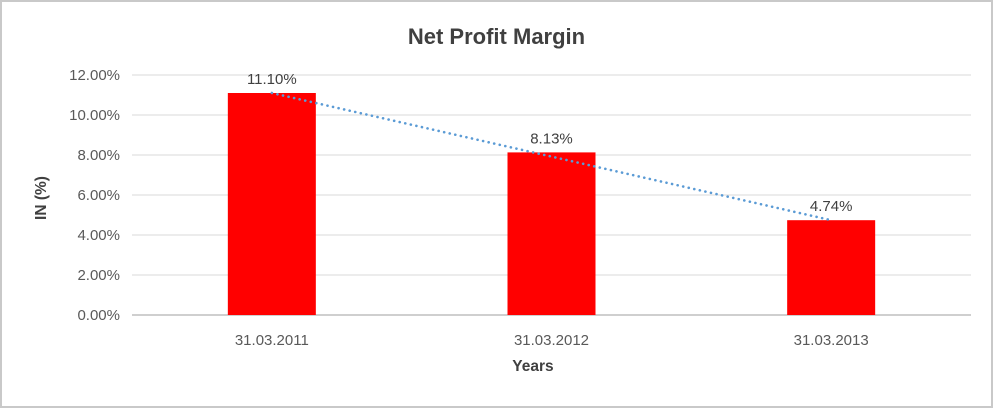  Describe the element at coordinates (98, 195) in the screenshot. I see `y-tick-label: 6.00%` at that location.